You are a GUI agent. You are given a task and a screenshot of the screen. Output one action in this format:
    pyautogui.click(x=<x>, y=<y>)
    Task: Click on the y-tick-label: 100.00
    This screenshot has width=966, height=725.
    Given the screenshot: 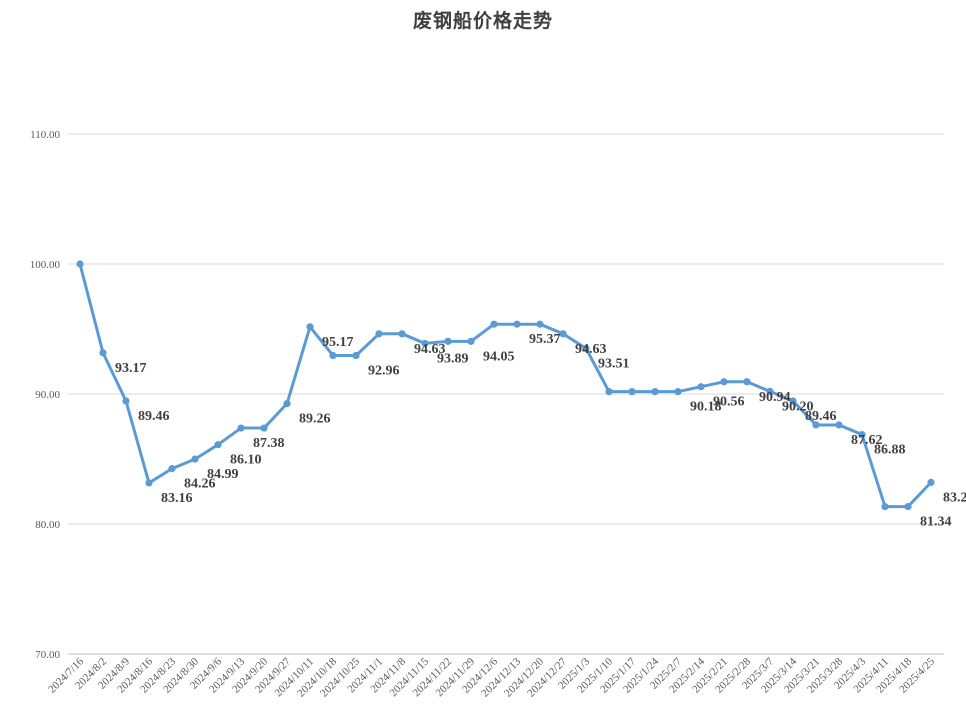 What is the action you would take?
    pyautogui.click(x=45, y=265)
    